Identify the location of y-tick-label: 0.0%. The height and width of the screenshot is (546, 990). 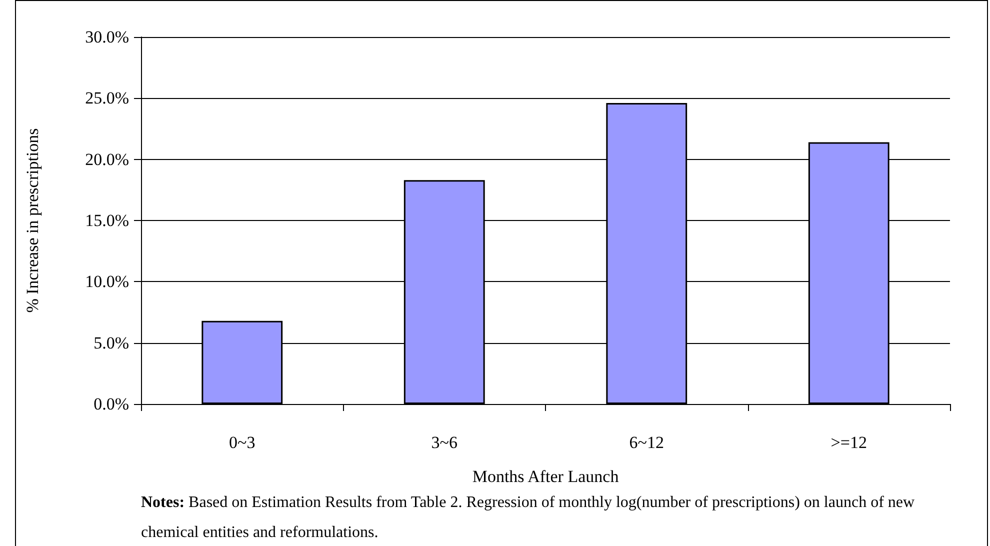
(111, 404).